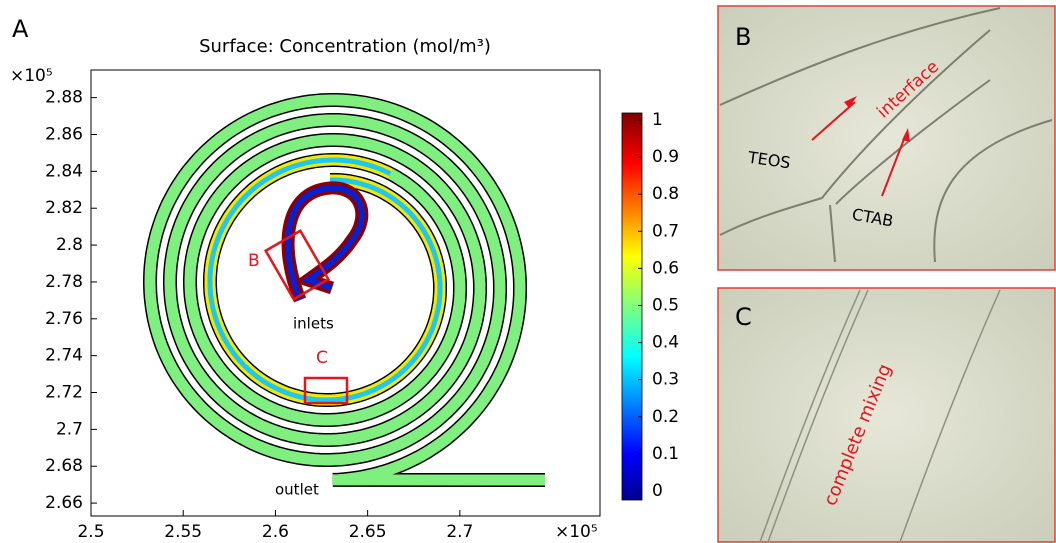 Image resolution: width=1056 pixels, height=543 pixels. Describe the element at coordinates (665, 417) in the screenshot. I see `colorbar-tick-label: 0.2` at that location.